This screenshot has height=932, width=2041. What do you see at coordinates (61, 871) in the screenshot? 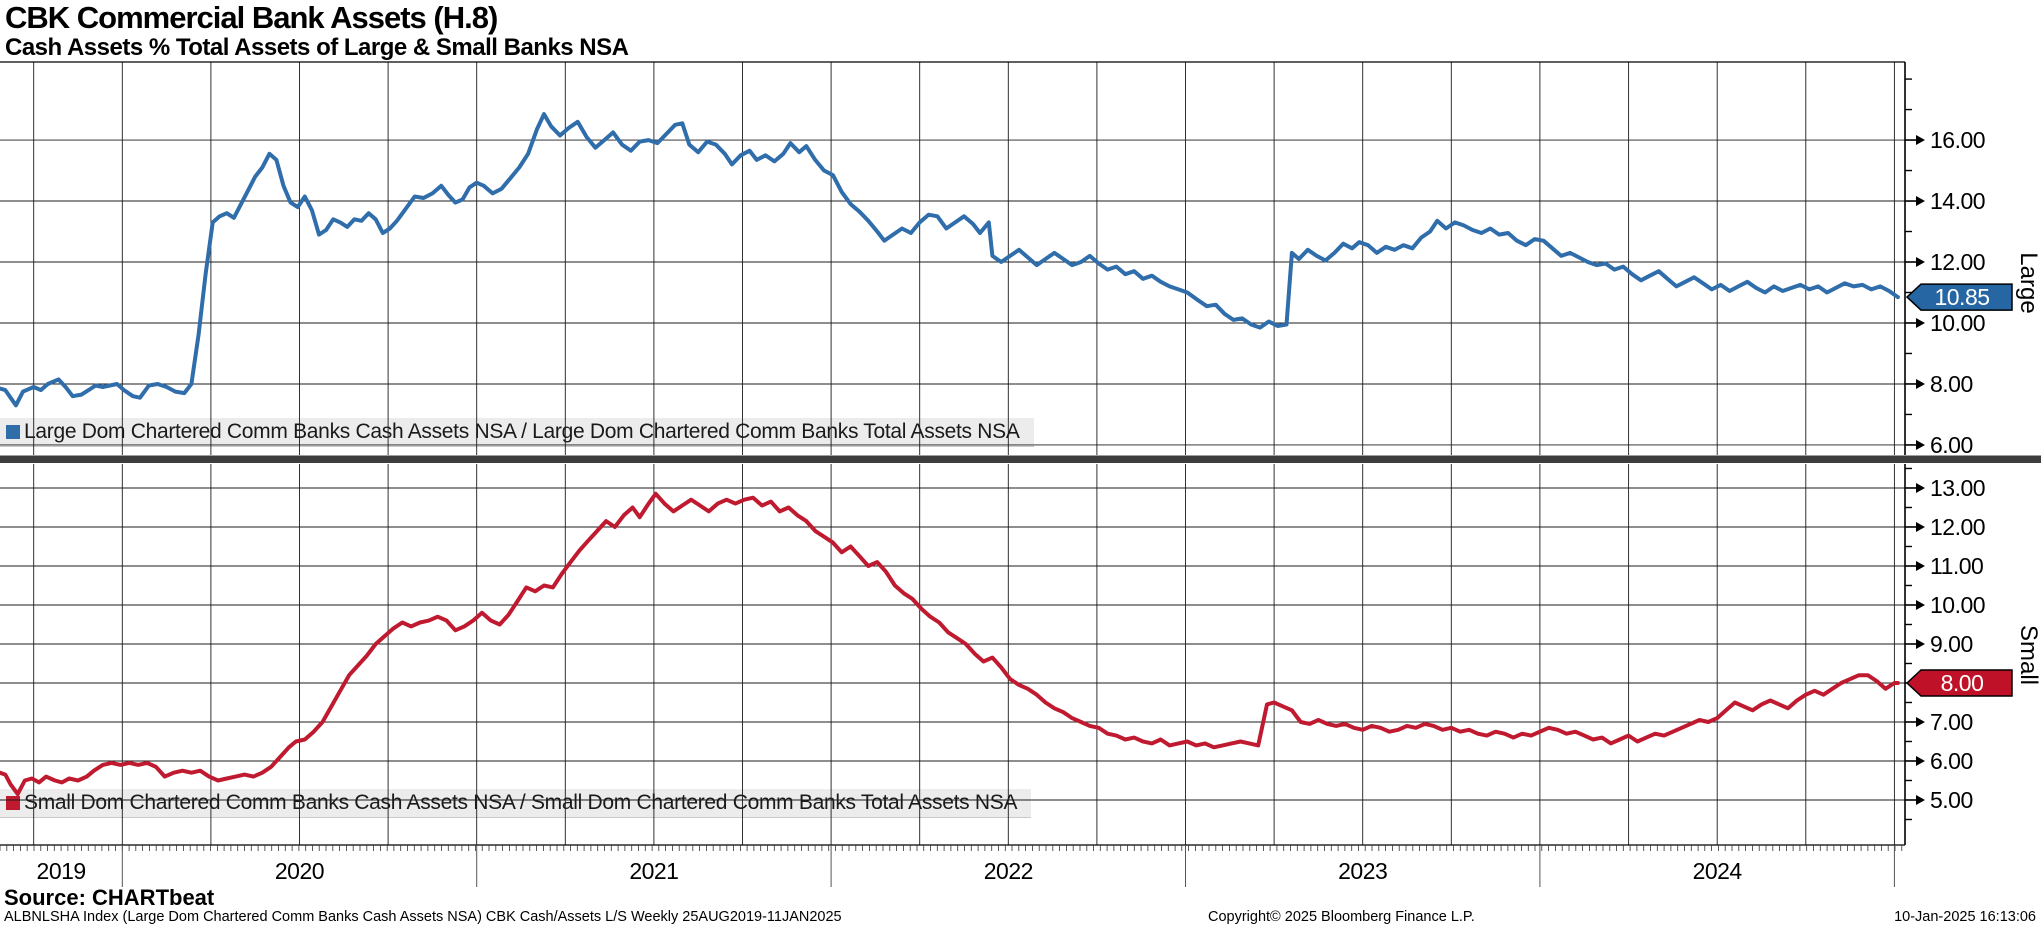
I see `x-year-label: 2019` at bounding box center [61, 871].